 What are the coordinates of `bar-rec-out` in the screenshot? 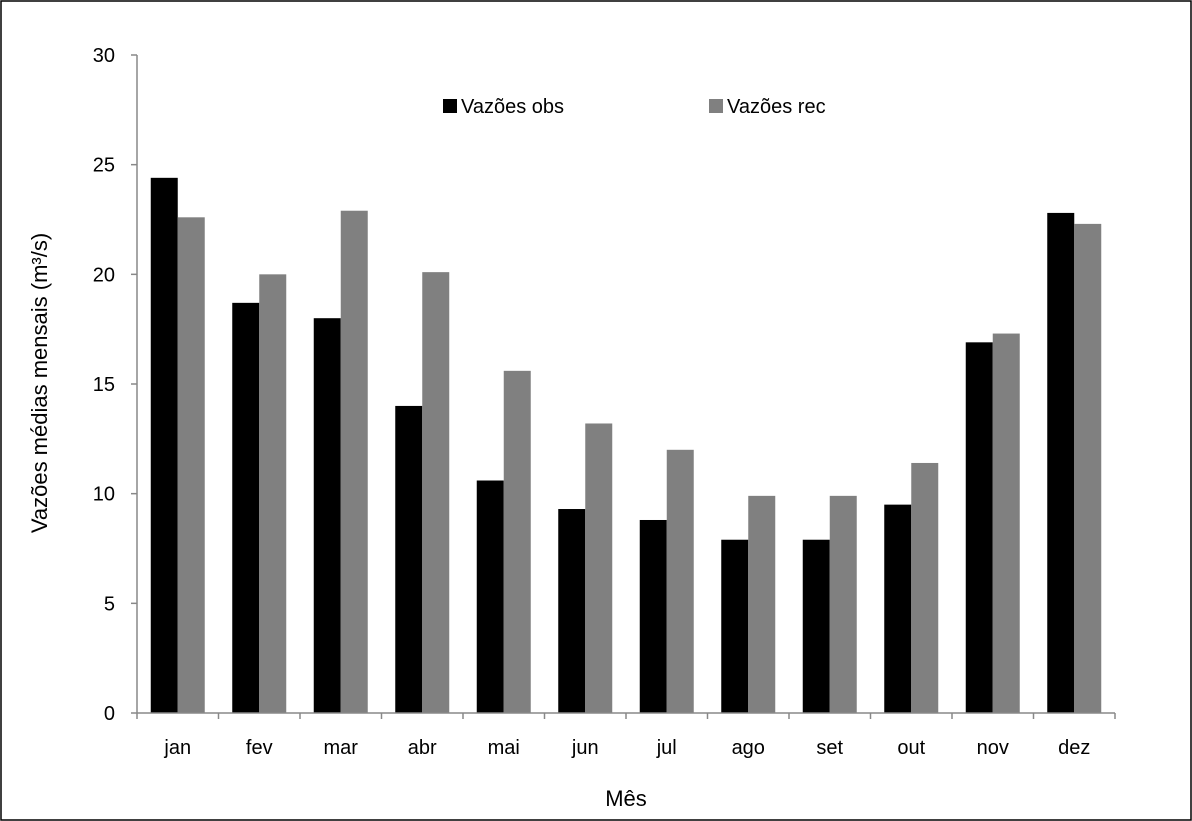 It's located at (925, 587).